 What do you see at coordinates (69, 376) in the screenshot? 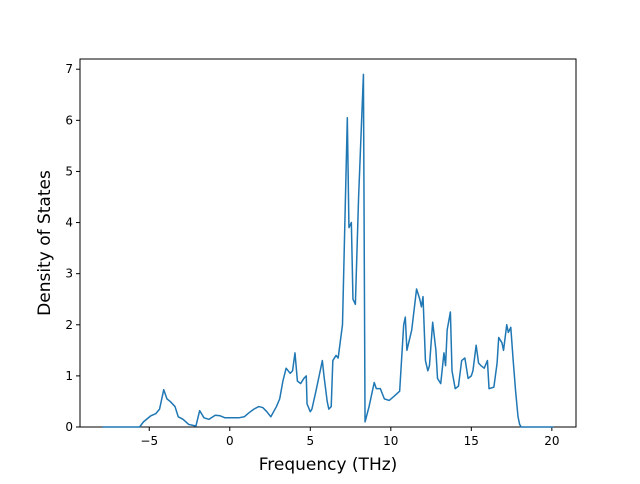
I see `y-tick-label: 1` at bounding box center [69, 376].